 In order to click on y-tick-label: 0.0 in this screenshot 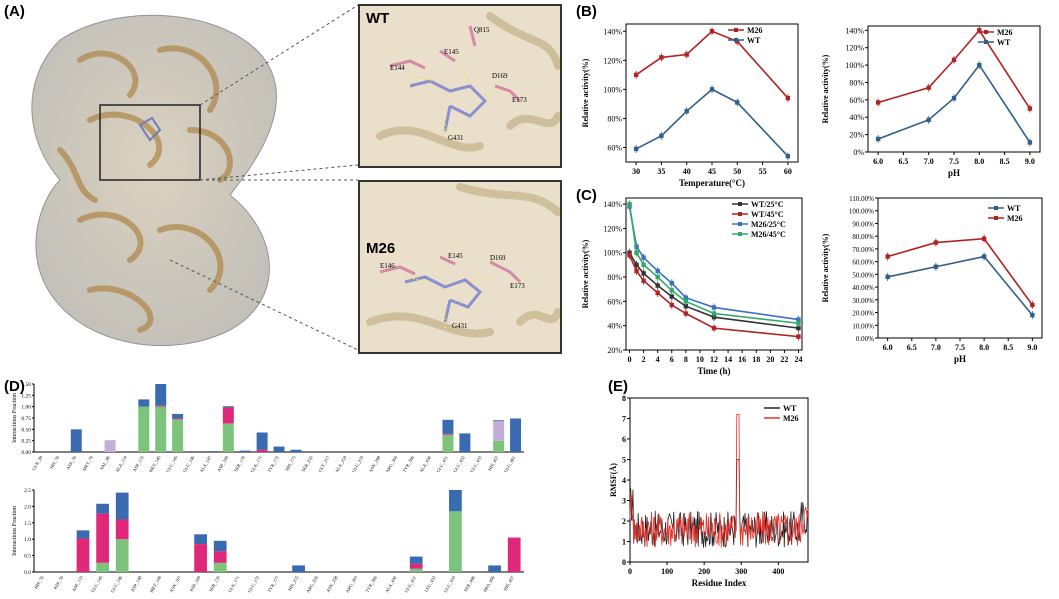, I will do `click(27, 573)`.